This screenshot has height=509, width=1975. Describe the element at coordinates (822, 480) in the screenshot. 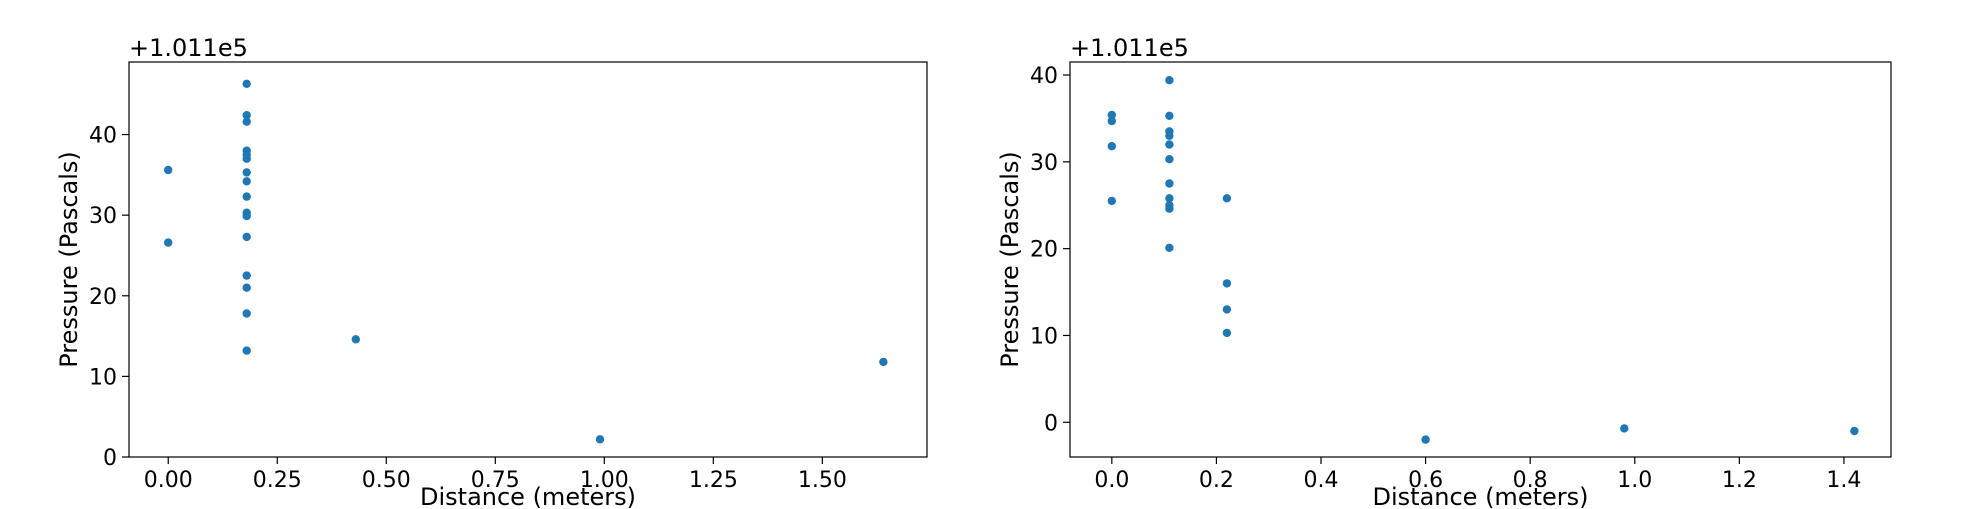

I see `x-tick-label: 1.50` at that location.